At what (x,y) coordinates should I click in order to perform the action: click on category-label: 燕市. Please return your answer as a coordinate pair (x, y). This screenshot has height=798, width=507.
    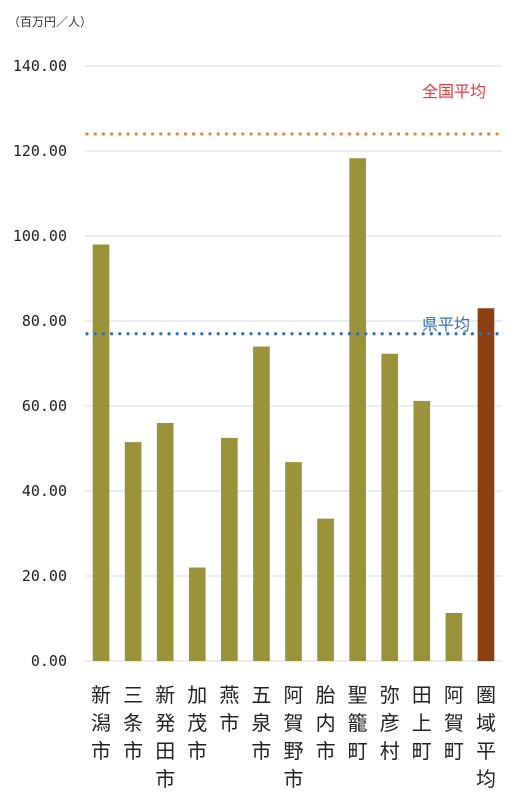
    Looking at the image, I should click on (229, 709).